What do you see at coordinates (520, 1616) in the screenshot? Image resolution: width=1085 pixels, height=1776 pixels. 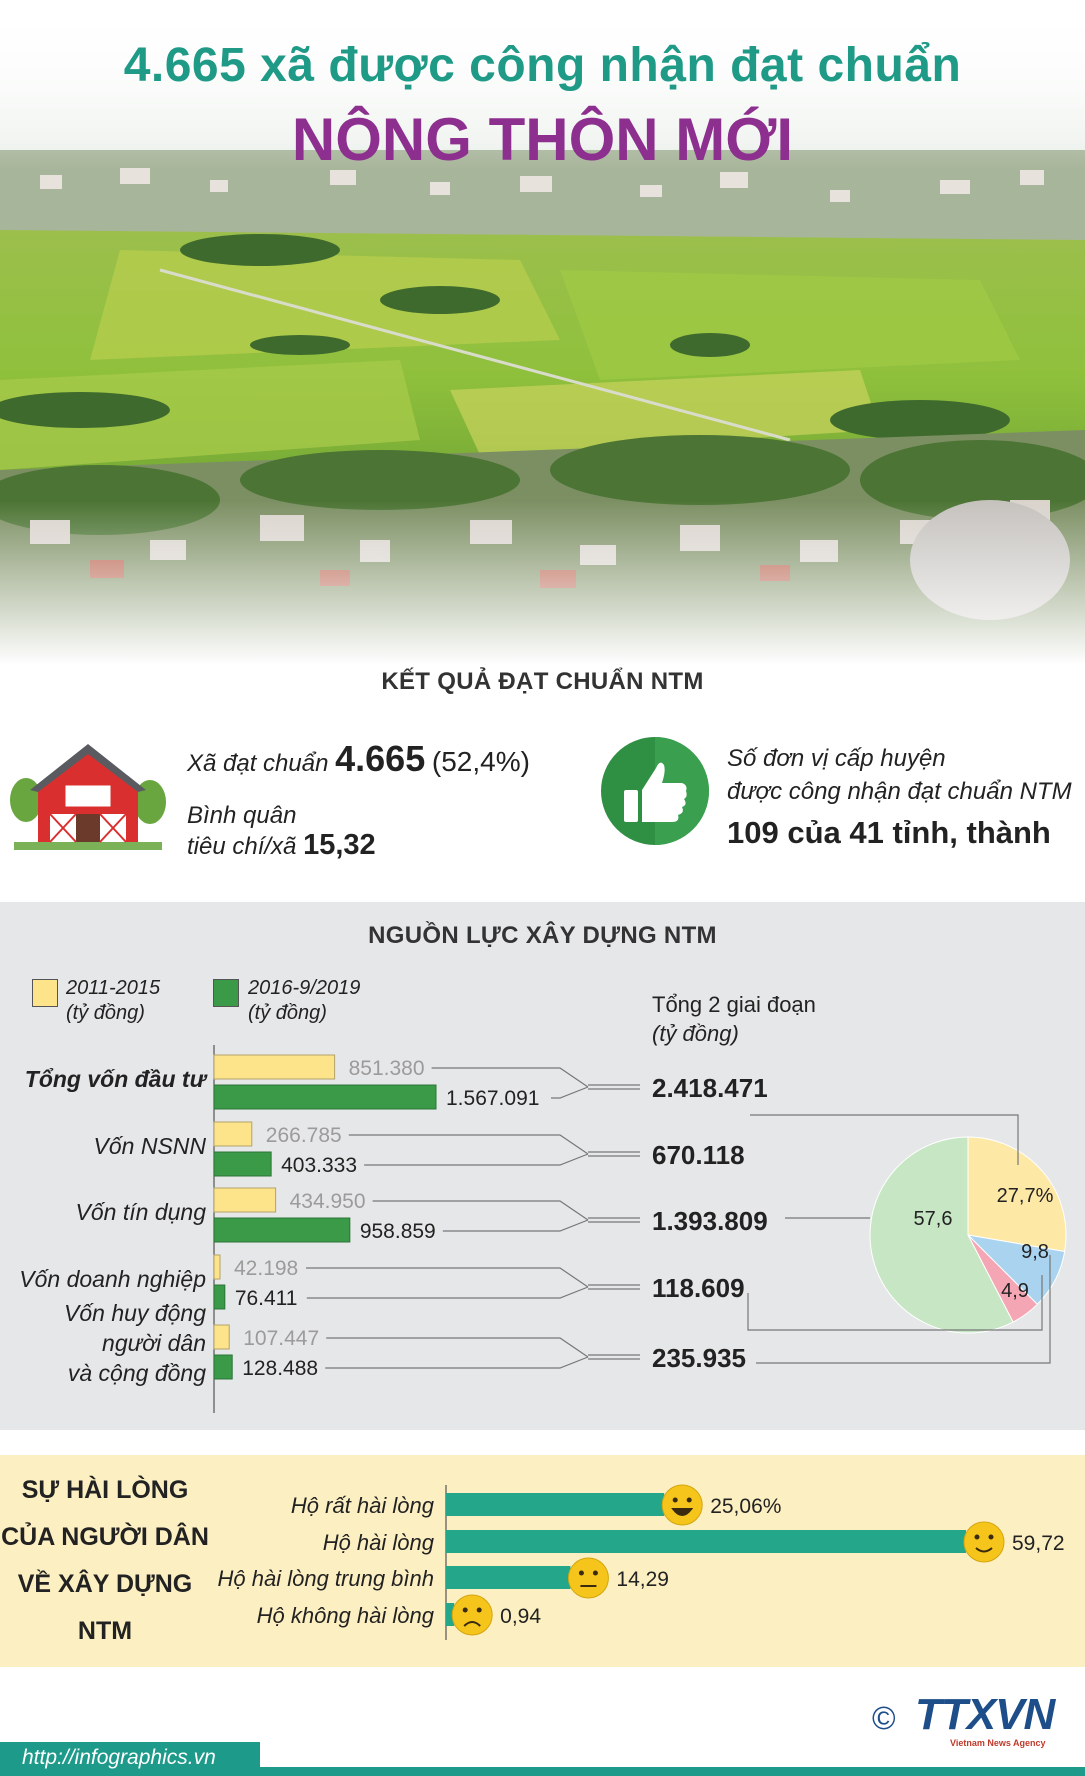 I see `satisfaction-value: 0,94` at bounding box center [520, 1616].